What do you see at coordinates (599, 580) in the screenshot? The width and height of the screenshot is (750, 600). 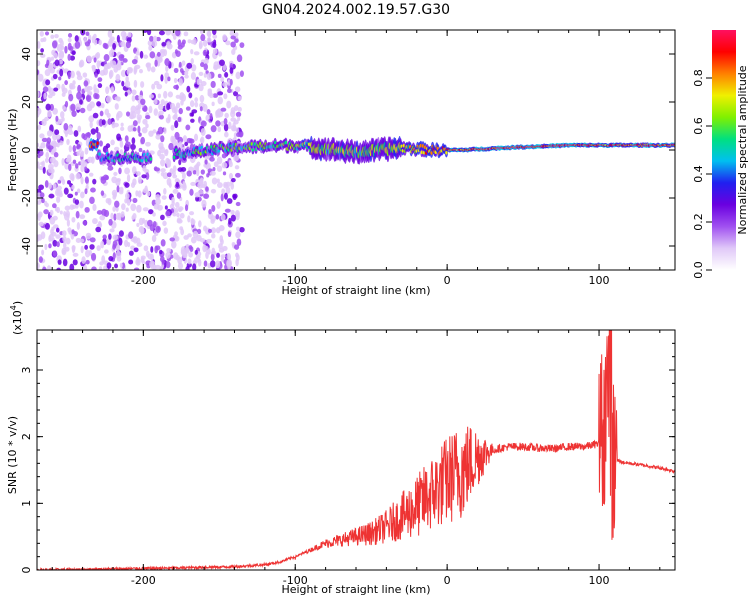 I see `x-tick-label: 100` at bounding box center [599, 580].